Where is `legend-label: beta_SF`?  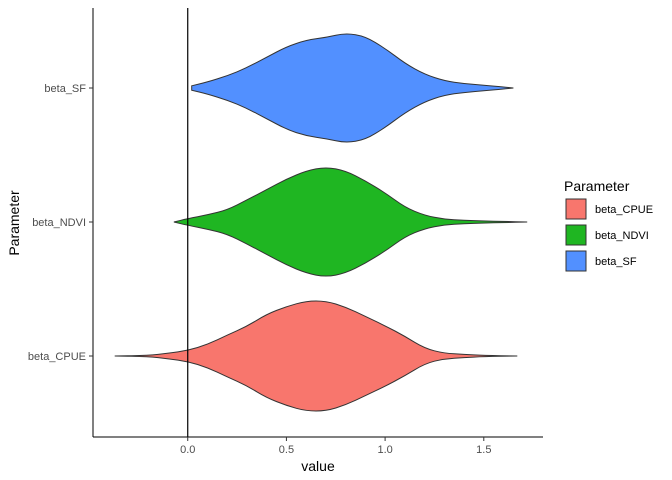 legend-label: beta_SF is located at coordinates (616, 262).